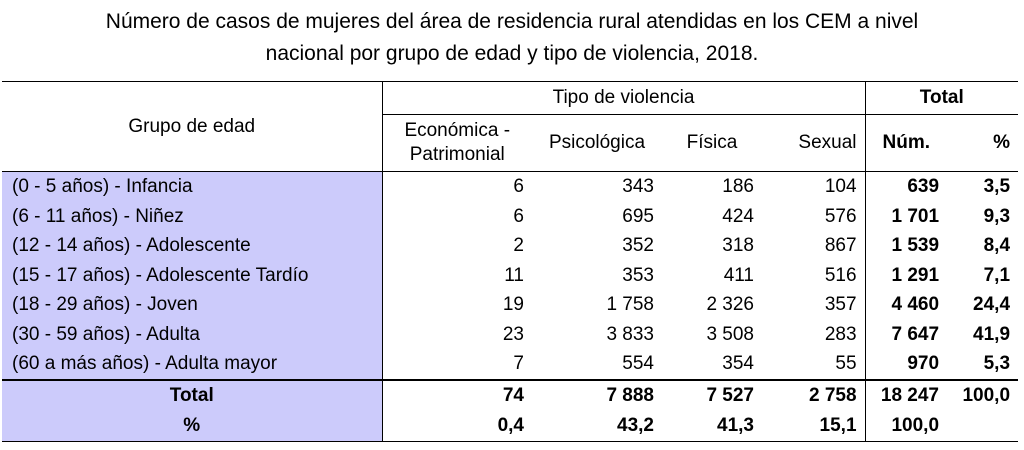 This screenshot has width=1024, height=450. Describe the element at coordinates (513, 304) in the screenshot. I see `cell-economica: 19` at that location.